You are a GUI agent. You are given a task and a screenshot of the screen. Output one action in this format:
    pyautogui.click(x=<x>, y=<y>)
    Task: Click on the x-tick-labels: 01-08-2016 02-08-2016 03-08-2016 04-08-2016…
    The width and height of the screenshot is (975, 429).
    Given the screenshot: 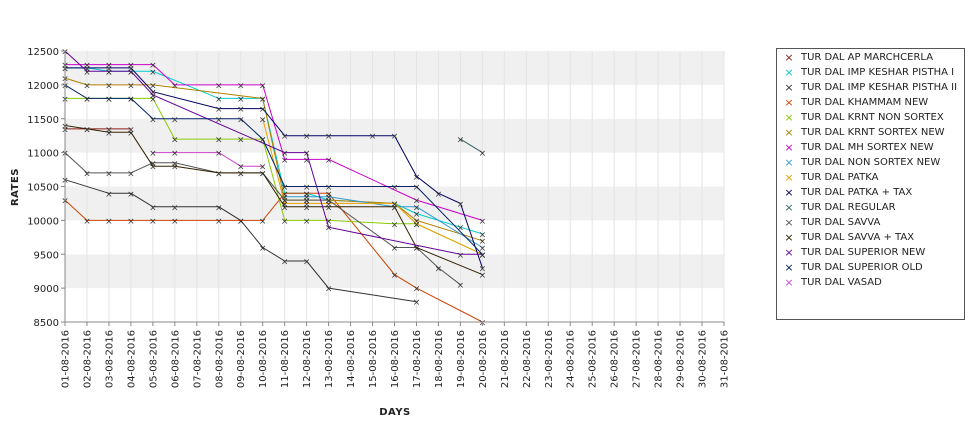 What is the action you would take?
    pyautogui.click(x=396, y=355)
    